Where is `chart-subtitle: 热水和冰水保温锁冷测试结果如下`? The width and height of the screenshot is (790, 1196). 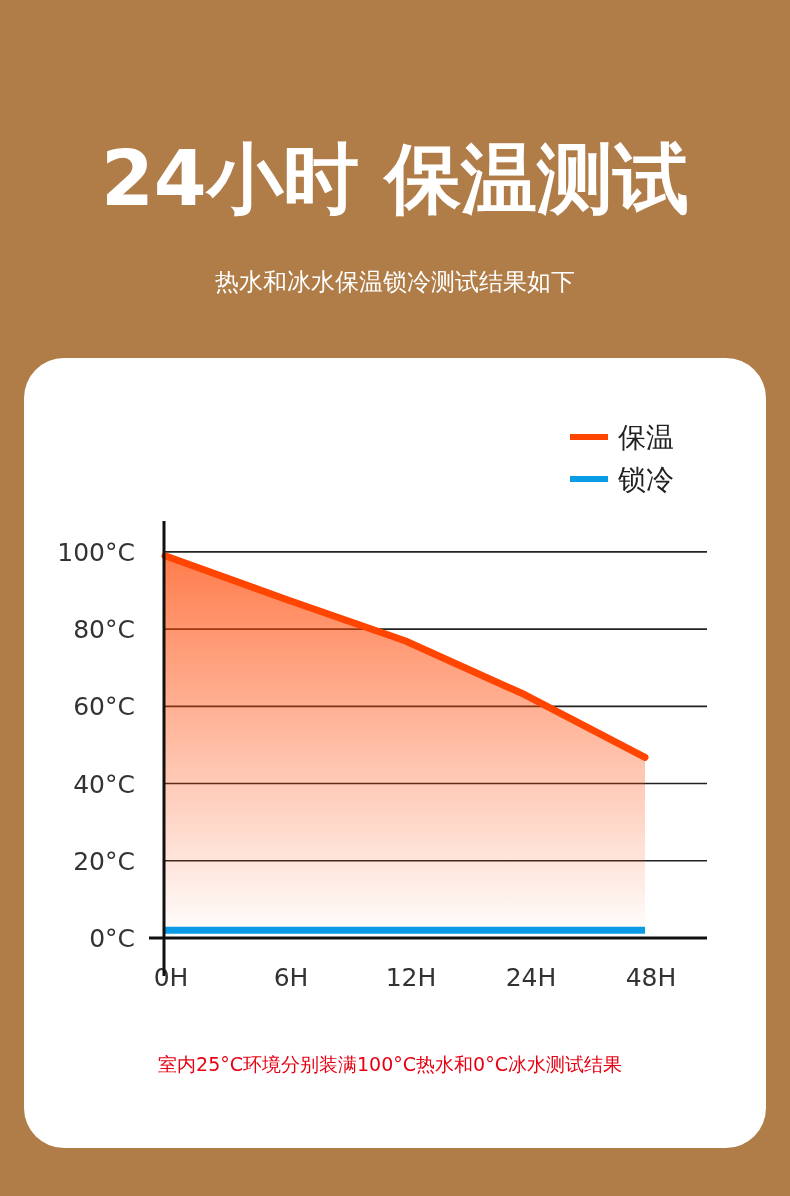
chart-subtitle: 热水和冰水保温锁冷测试结果如下 is located at coordinates (395, 282).